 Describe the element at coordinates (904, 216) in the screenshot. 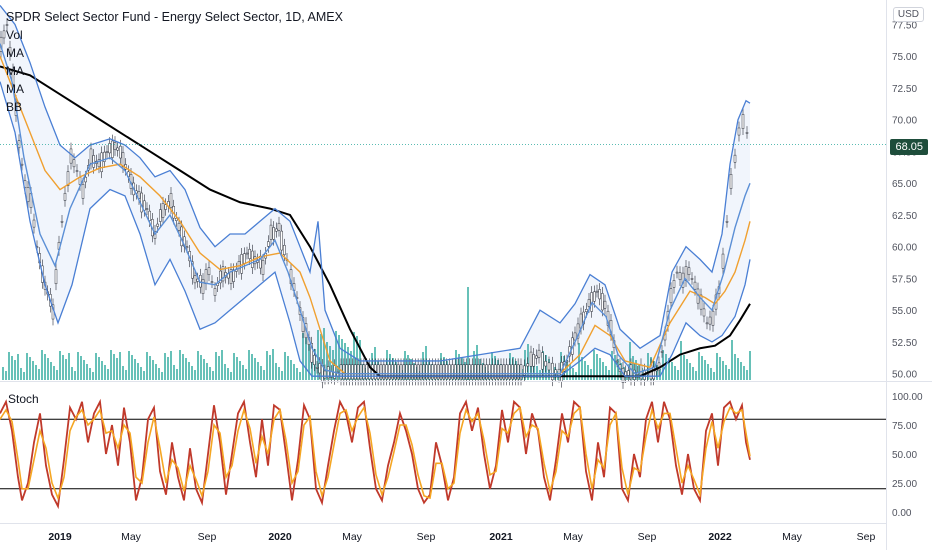

I see `y-tick-label: 62.50` at that location.